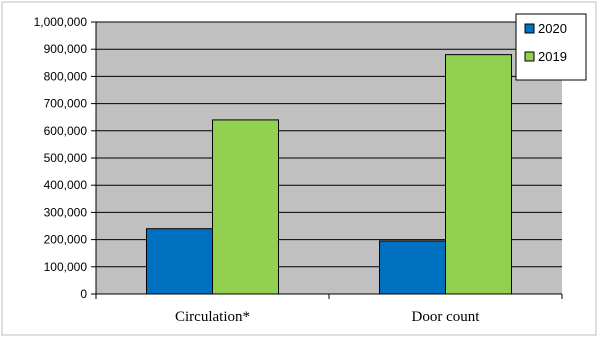  I want to click on x-axis: Circulation* Door count, so click(329, 309).